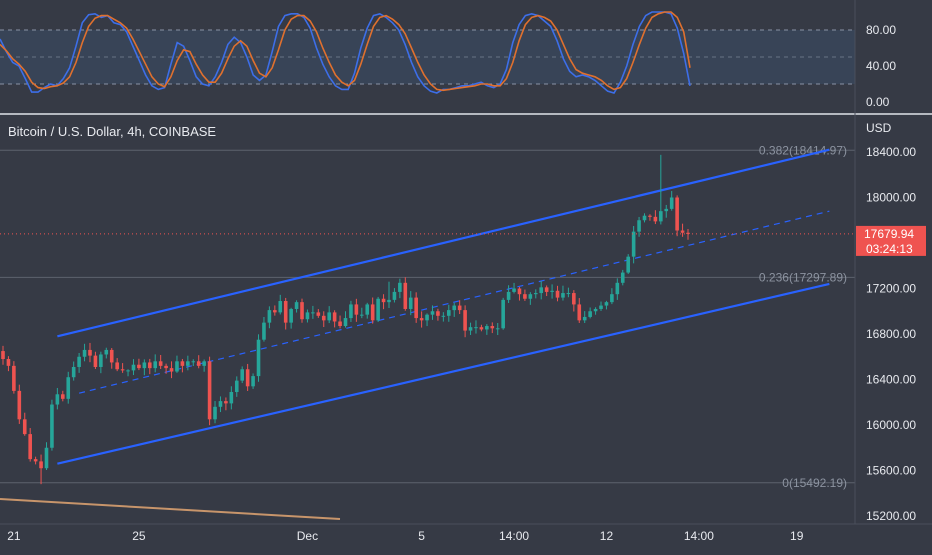 Image resolution: width=932 pixels, height=555 pixels. I want to click on time-tick-label: 5, so click(421, 536).